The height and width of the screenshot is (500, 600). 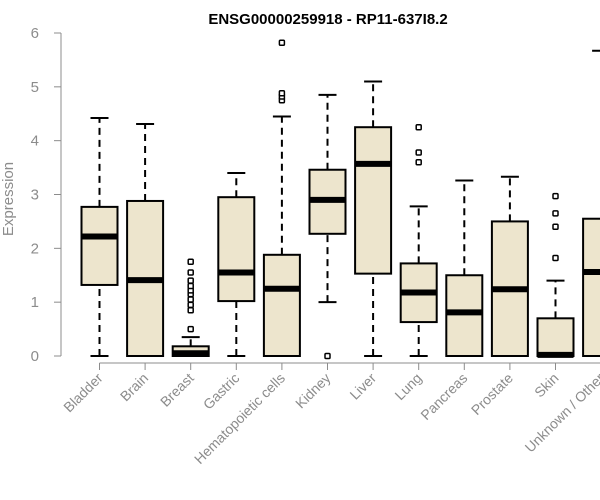 I want to click on x-tick-label: Kidney, so click(x=313, y=391).